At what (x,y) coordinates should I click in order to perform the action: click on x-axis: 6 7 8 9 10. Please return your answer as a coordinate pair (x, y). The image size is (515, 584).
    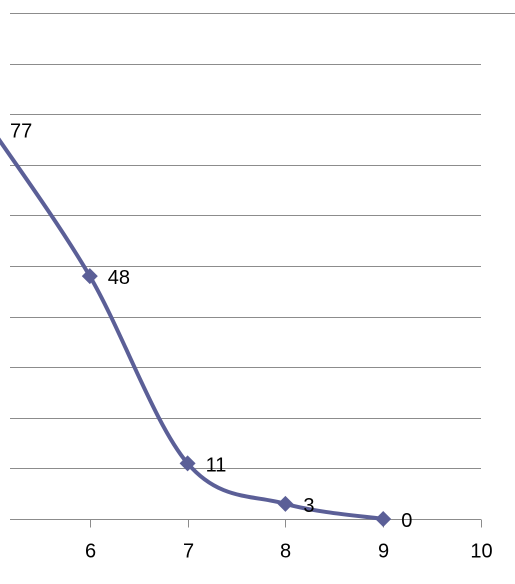
    Looking at the image, I should click on (251, 541).